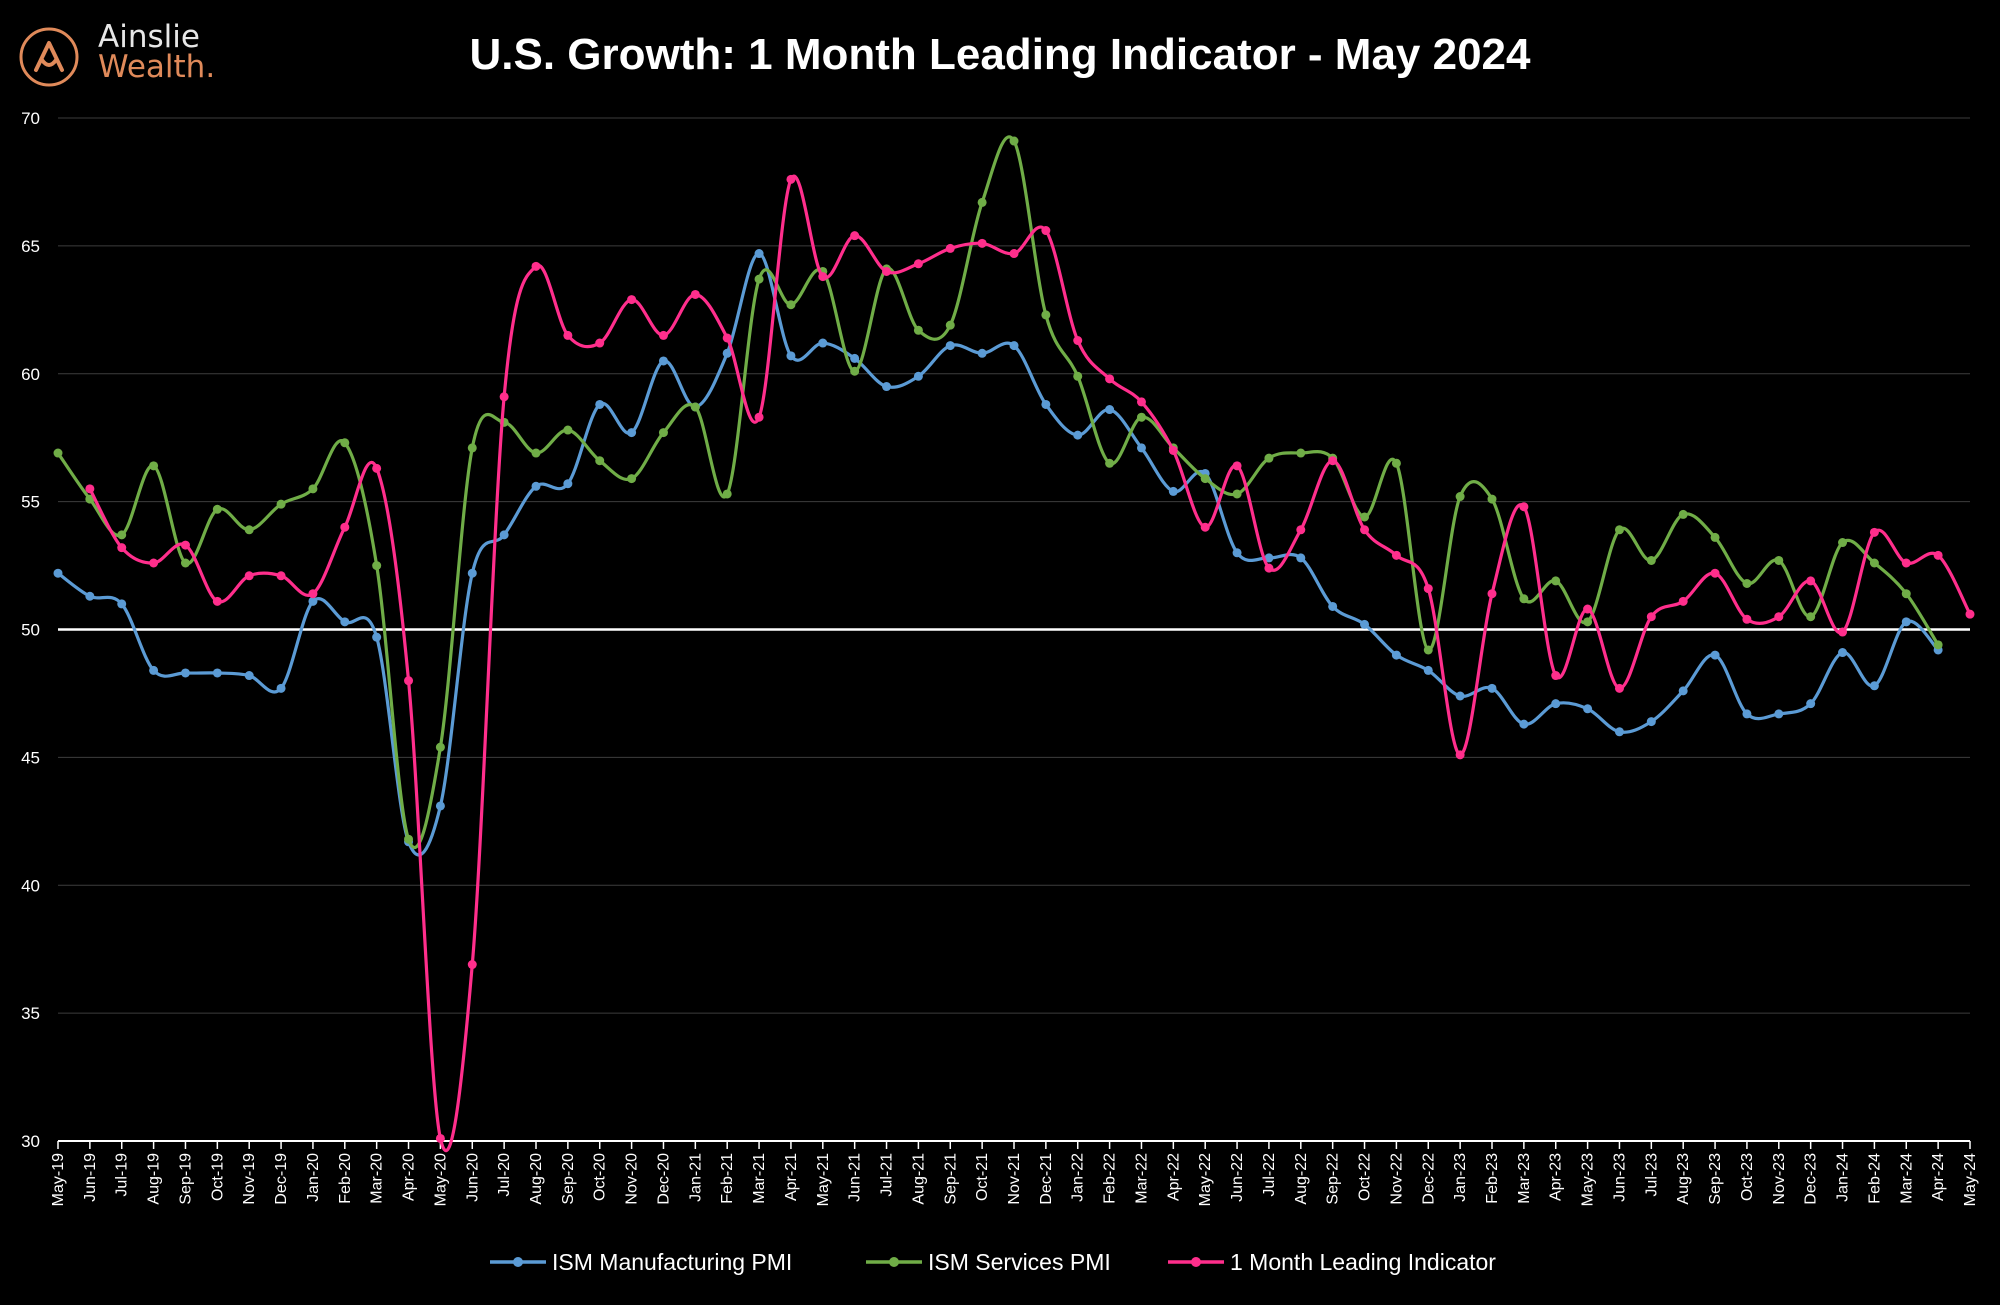 The width and height of the screenshot is (2000, 1305). Describe the element at coordinates (1428, 1179) in the screenshot. I see `x-tick-label: Dec-22` at that location.